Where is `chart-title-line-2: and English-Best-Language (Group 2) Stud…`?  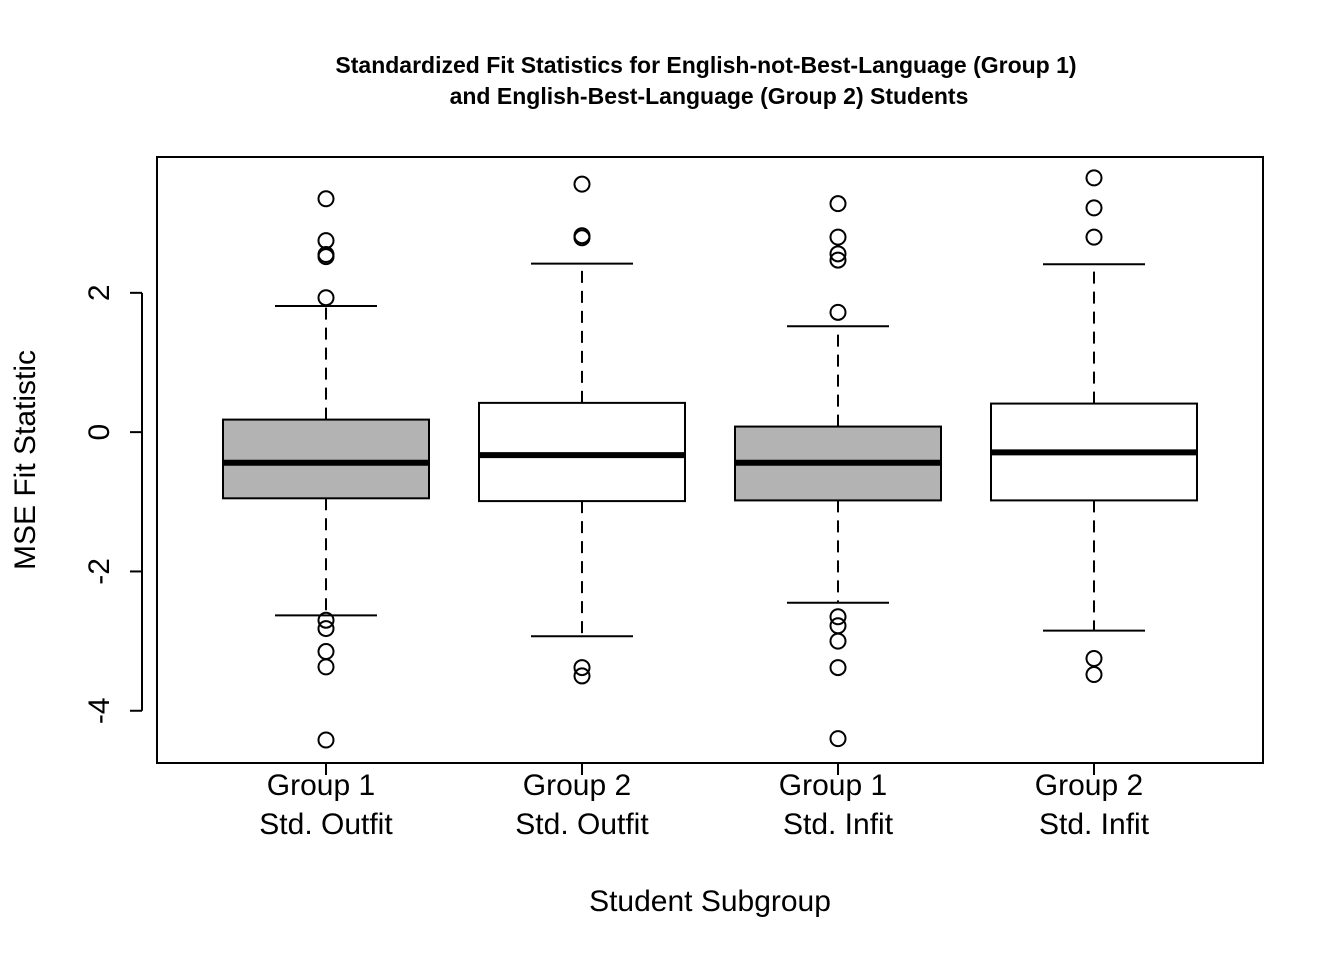
chart-title-line-2: and English-Best-Language (Group 2) Stud… is located at coordinates (709, 96).